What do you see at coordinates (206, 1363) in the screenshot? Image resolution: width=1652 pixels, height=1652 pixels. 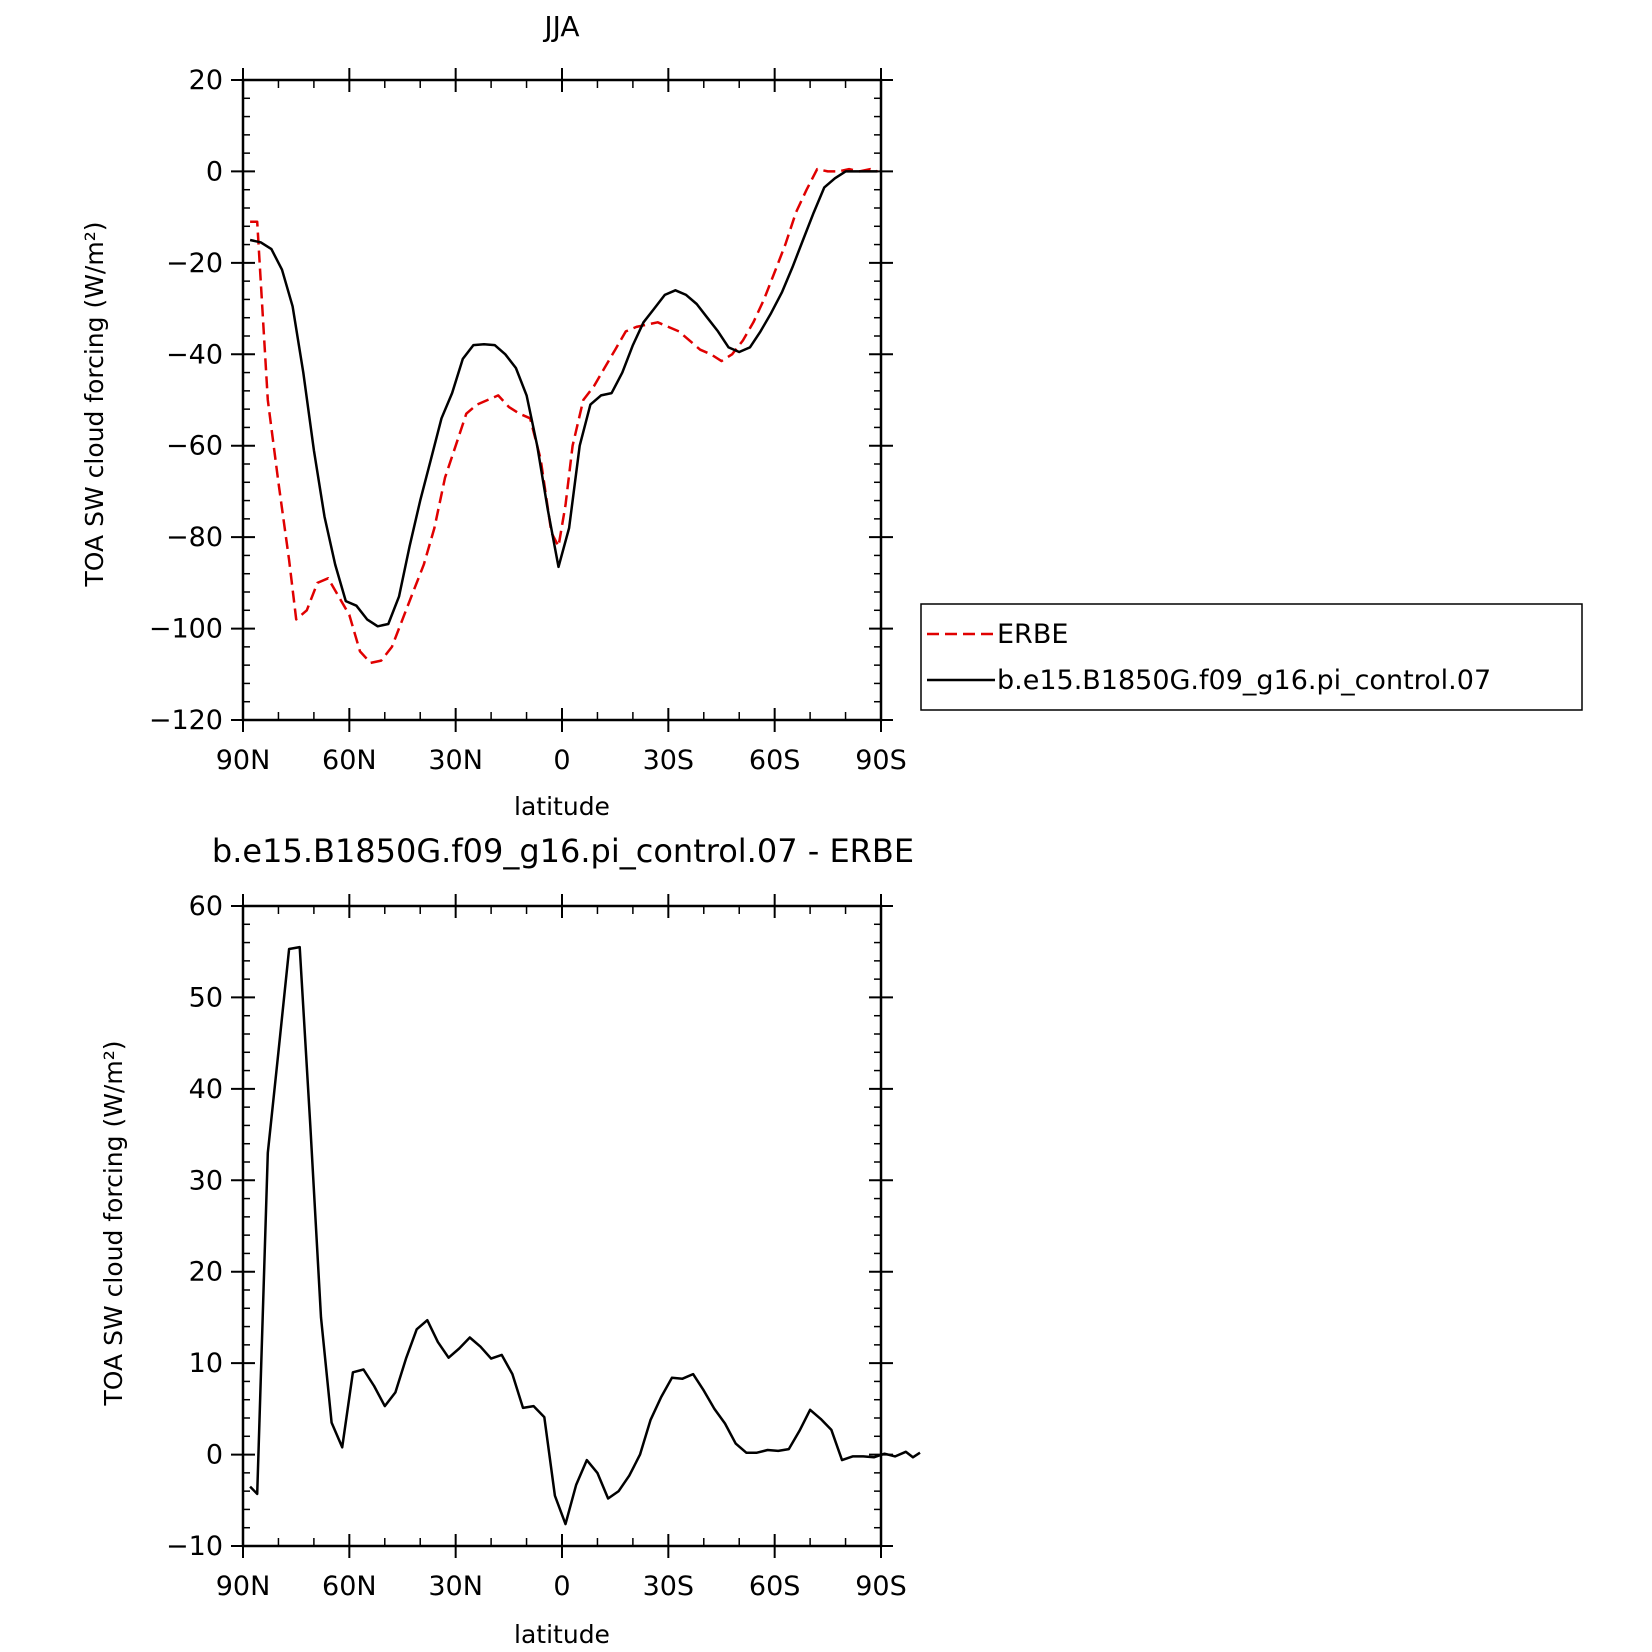 I see `y-tick-label: 10` at bounding box center [206, 1363].